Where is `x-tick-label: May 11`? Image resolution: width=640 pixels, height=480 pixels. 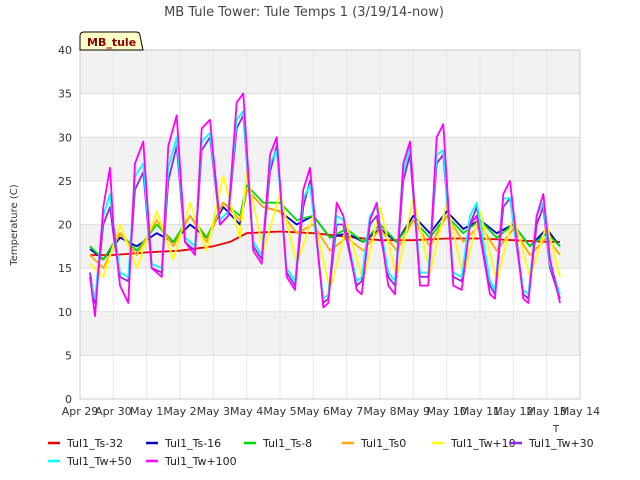
x-tick-label: May 11 is located at coordinates (480, 411).